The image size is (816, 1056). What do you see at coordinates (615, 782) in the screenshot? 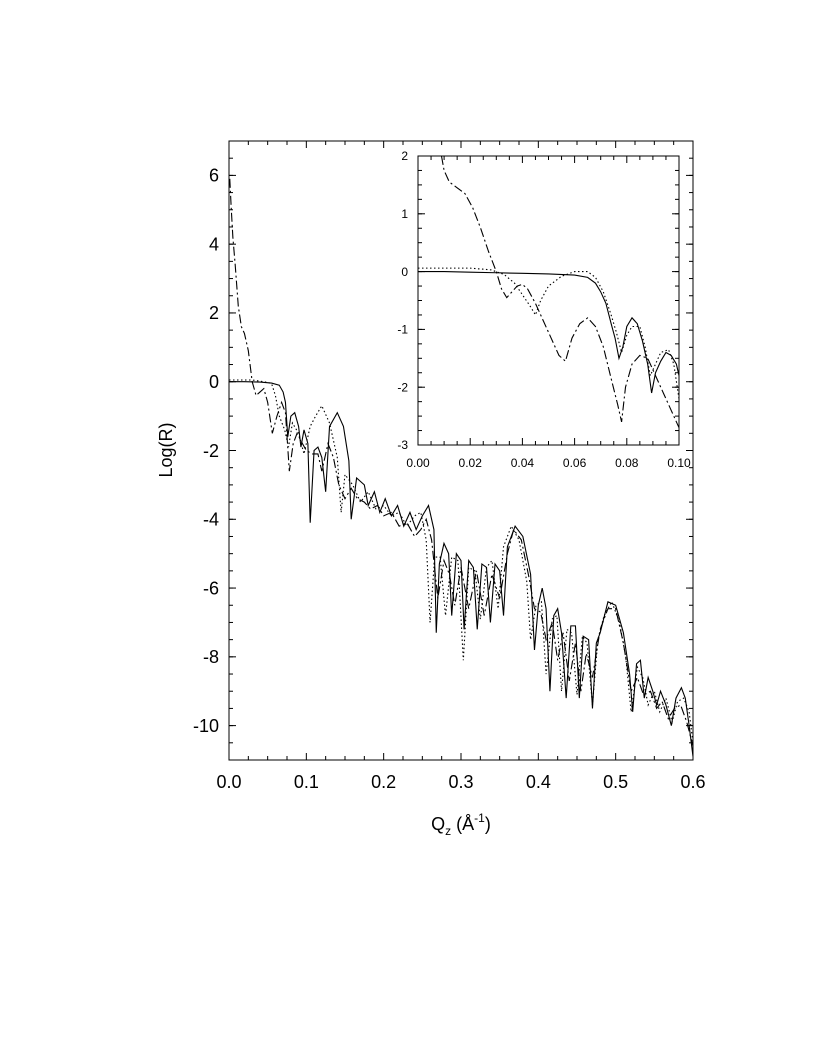
I see `main-x-tick-label: 0.5` at bounding box center [615, 782].